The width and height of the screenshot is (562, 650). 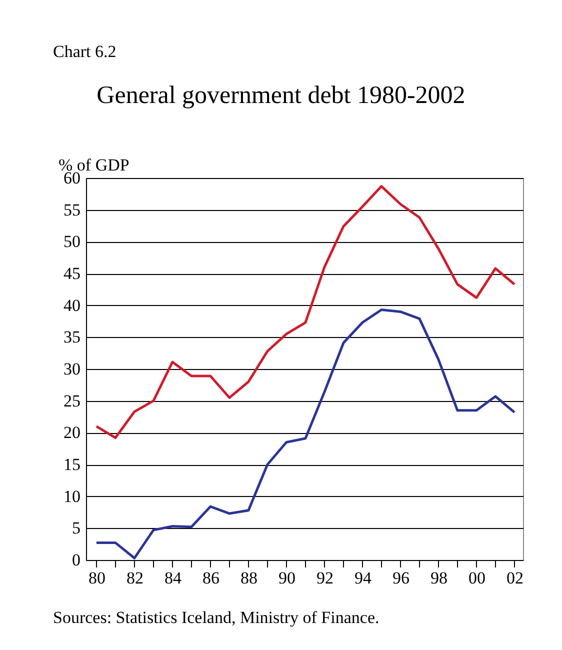 I want to click on x-tick-label: 92, so click(x=325, y=578).